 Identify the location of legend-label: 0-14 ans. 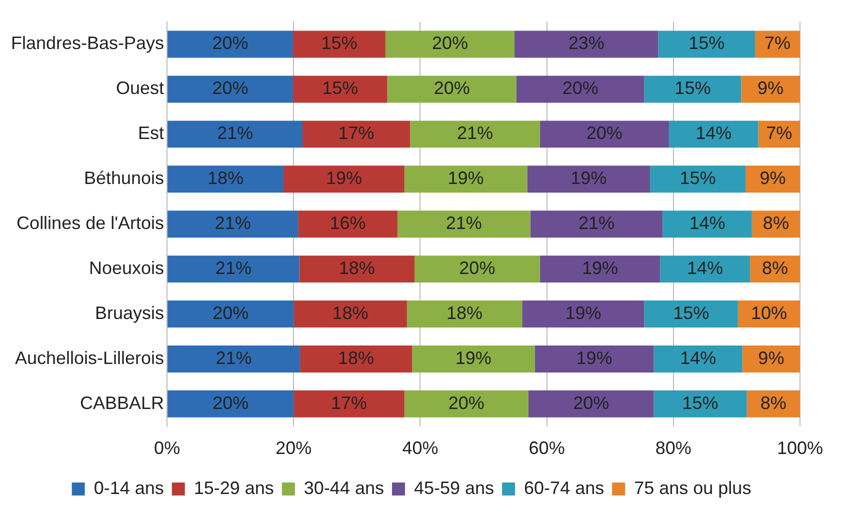
(129, 488).